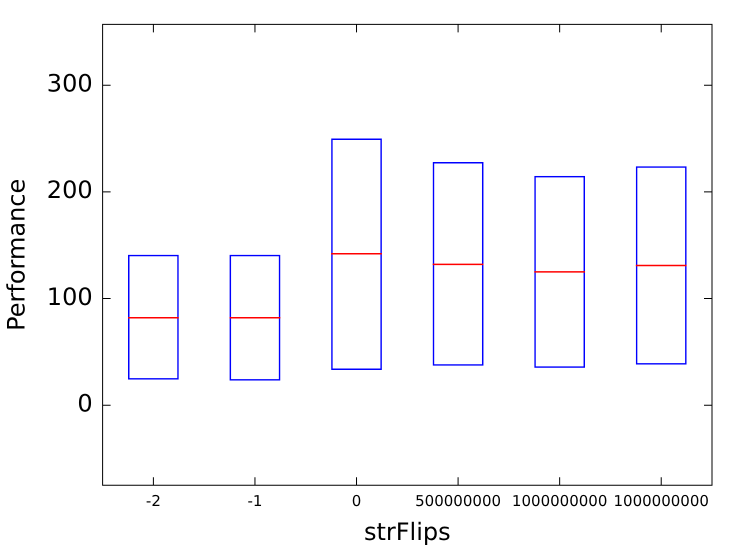 The image size is (738, 552). What do you see at coordinates (153, 501) in the screenshot?
I see `x-tick-label: -2` at bounding box center [153, 501].